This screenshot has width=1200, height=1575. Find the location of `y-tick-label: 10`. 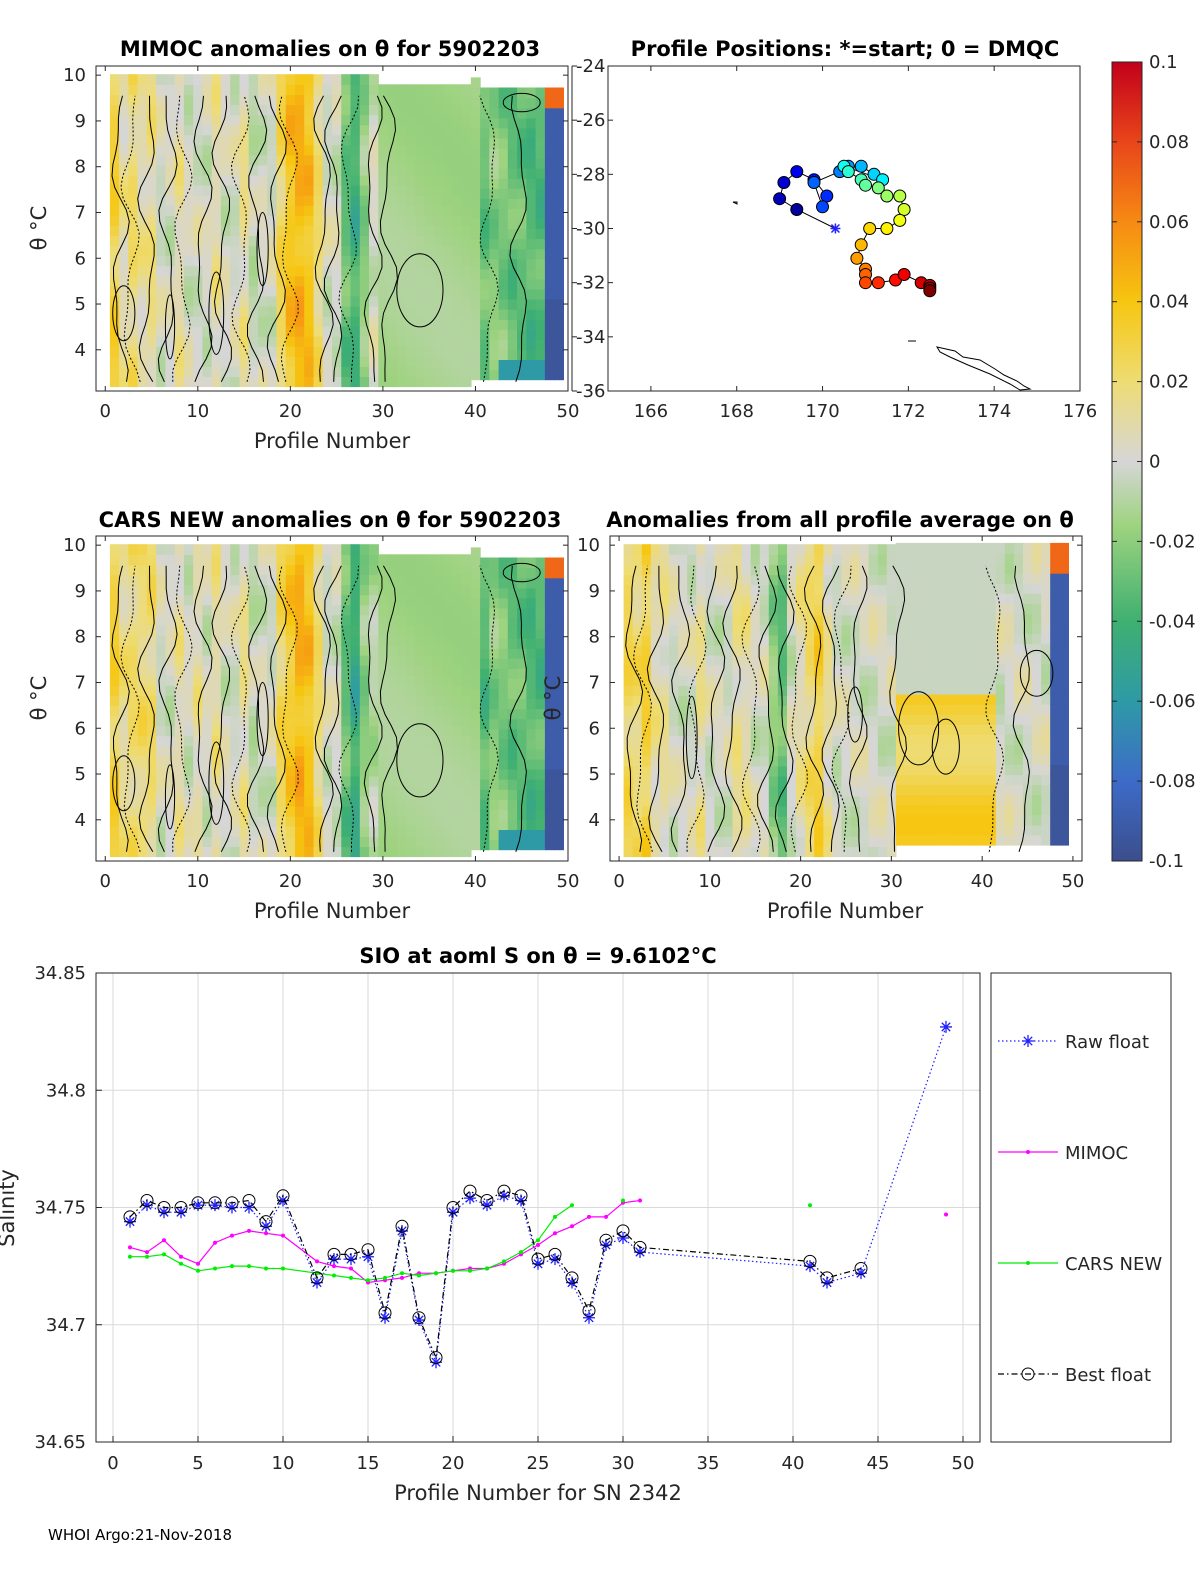

y-tick-label: 10 is located at coordinates (588, 545).